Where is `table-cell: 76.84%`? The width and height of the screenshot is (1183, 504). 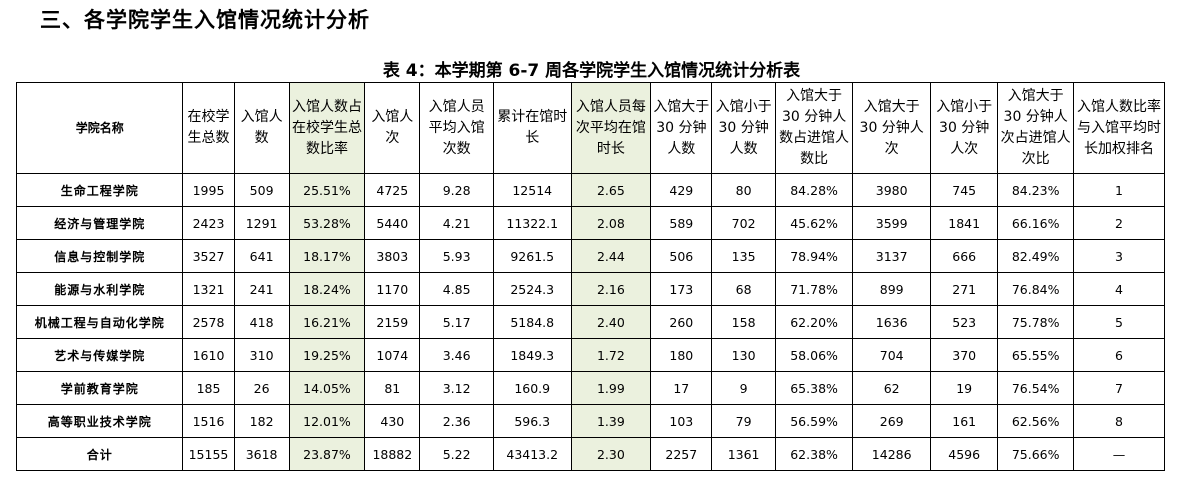
table-cell: 76.84% is located at coordinates (1035, 289).